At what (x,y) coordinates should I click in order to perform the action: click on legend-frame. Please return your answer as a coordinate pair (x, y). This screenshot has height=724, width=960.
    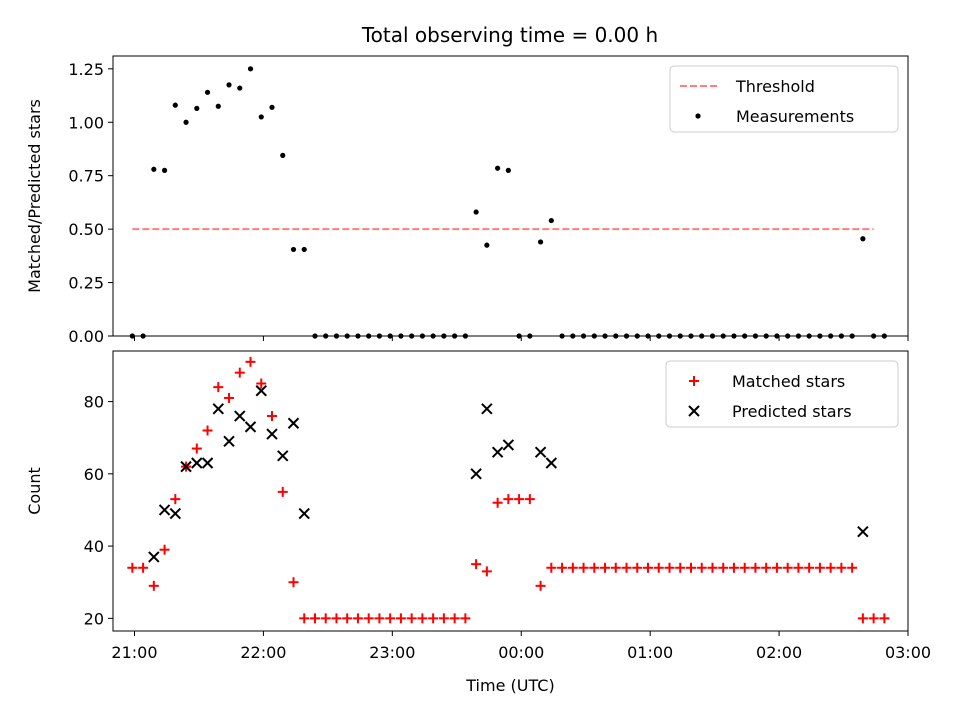
    Looking at the image, I should click on (782, 394).